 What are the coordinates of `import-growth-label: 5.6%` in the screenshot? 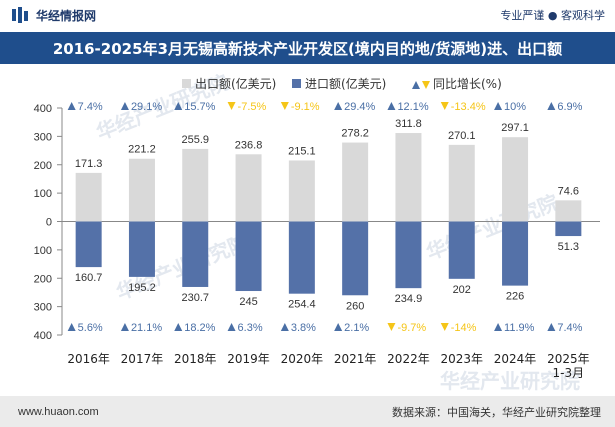 It's located at (90, 328).